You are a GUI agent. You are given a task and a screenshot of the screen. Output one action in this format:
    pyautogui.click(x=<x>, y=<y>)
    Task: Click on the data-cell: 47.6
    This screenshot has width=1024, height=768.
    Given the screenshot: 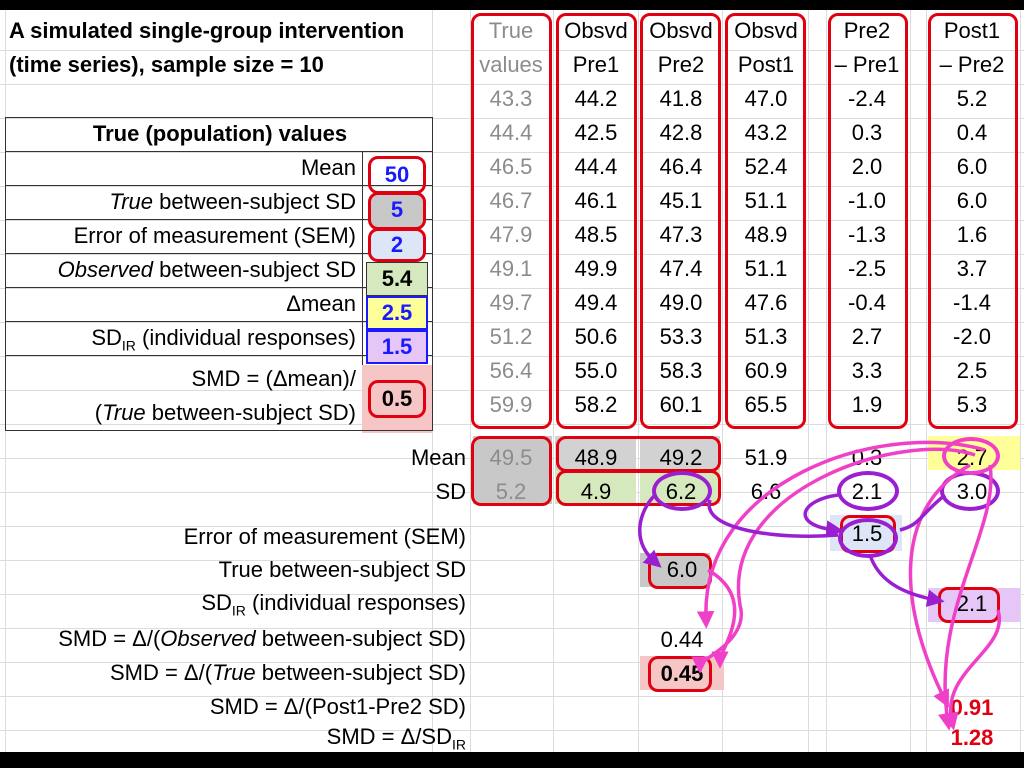 What is the action you would take?
    pyautogui.click(x=766, y=302)
    